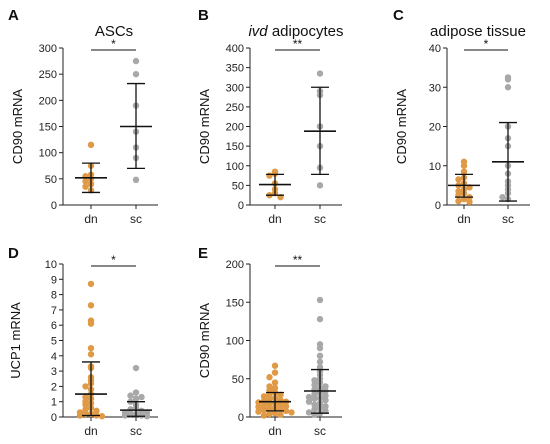  Describe the element at coordinates (295, 31) in the screenshot. I see `panel-title: ivd adipocytes` at that location.